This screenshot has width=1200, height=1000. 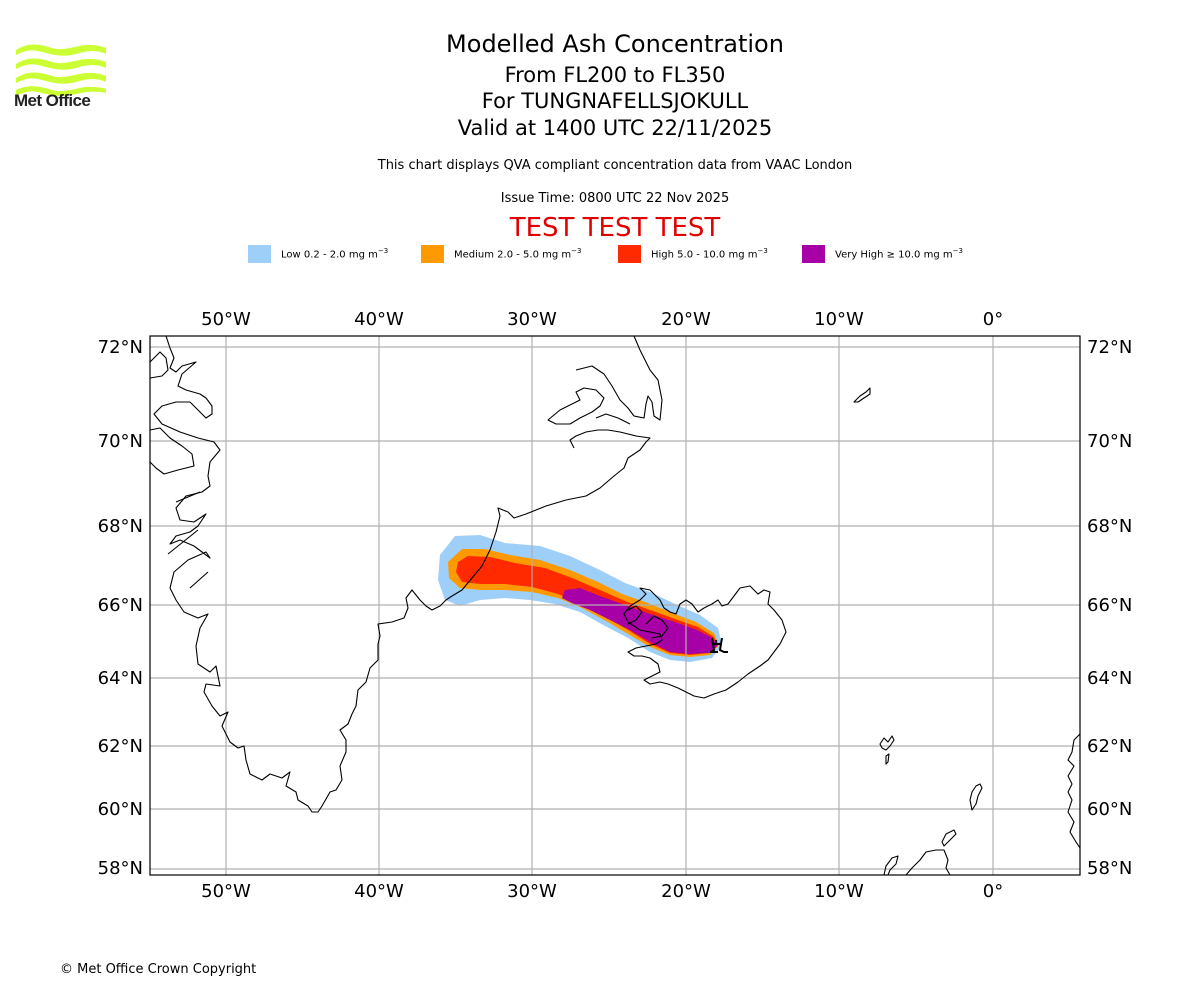 What do you see at coordinates (300, 574) in the screenshot?
I see `coast-greenland-west` at bounding box center [300, 574].